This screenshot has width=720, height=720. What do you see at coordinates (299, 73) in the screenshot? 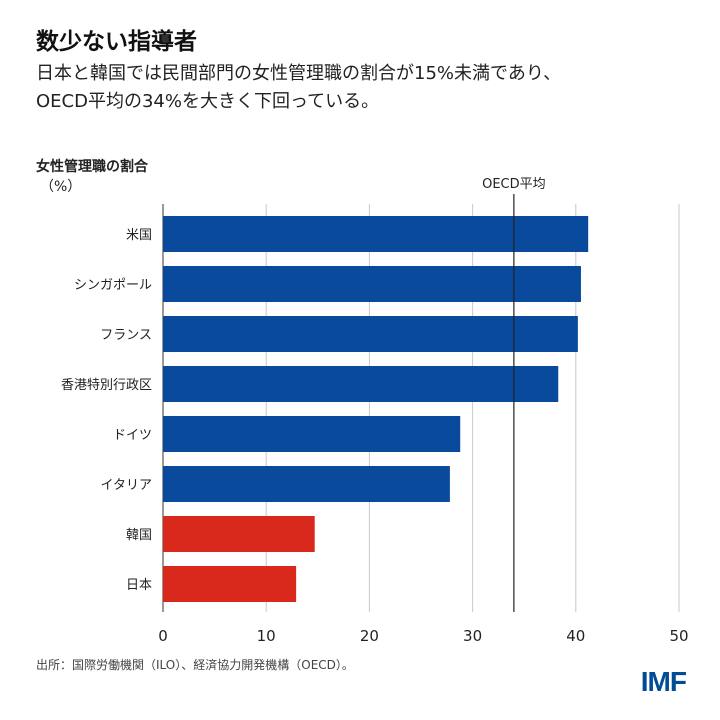
I see `subtitle-line-1: 日本と韓国では民間部門の女性管理職の割合が15%未満であり、` at bounding box center [299, 73].